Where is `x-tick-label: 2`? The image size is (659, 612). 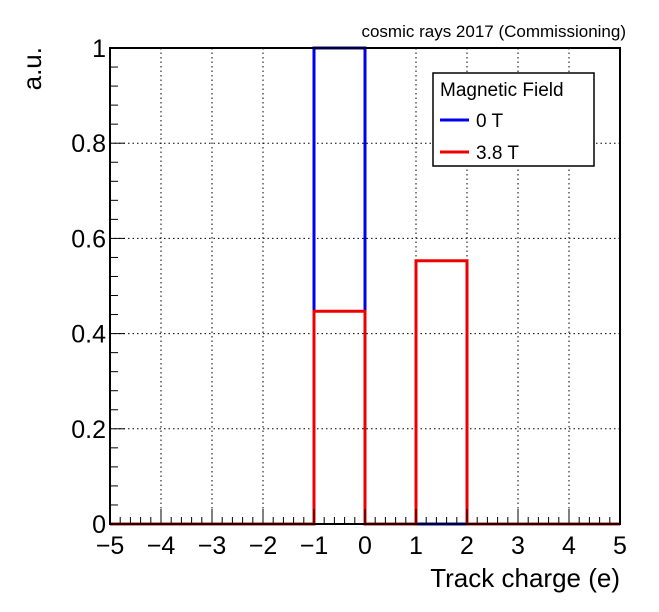
x-tick-label: 2 is located at coordinates (467, 546).